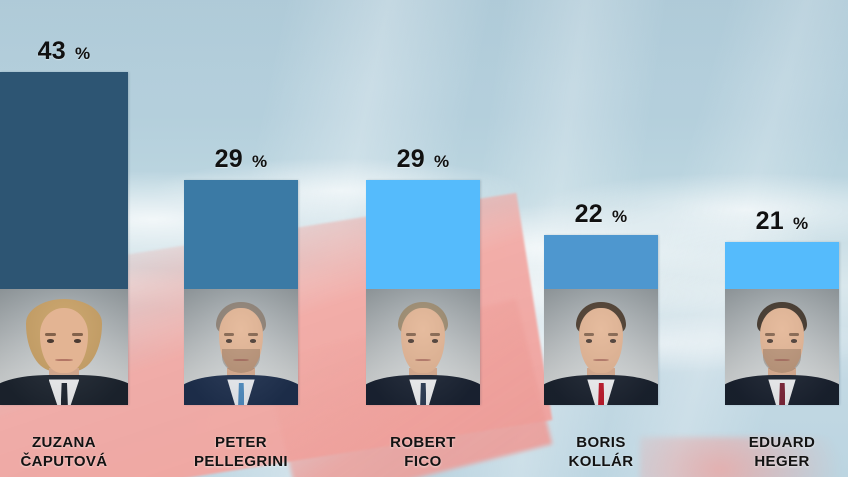  I want to click on candidate-name-line2: PELLEGRINI, so click(240, 461).